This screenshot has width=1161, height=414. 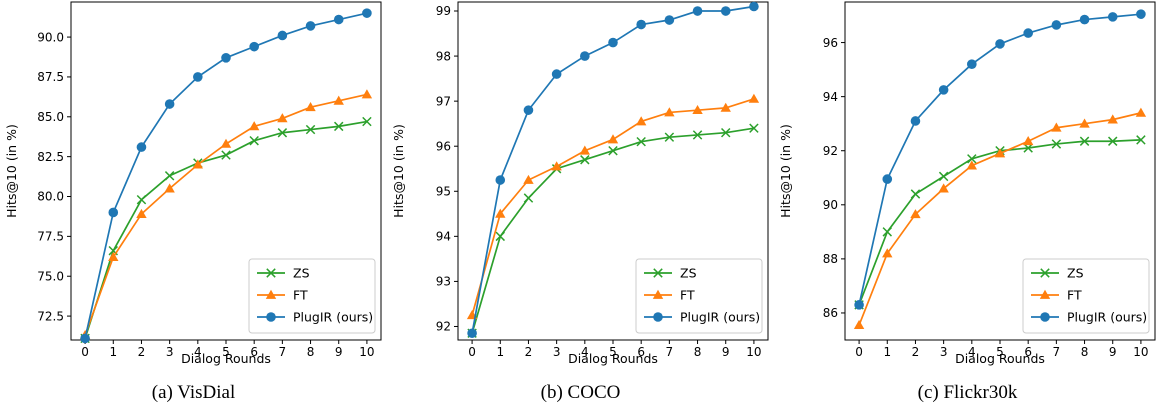 I want to click on legend-item: FT, so click(x=669, y=295).